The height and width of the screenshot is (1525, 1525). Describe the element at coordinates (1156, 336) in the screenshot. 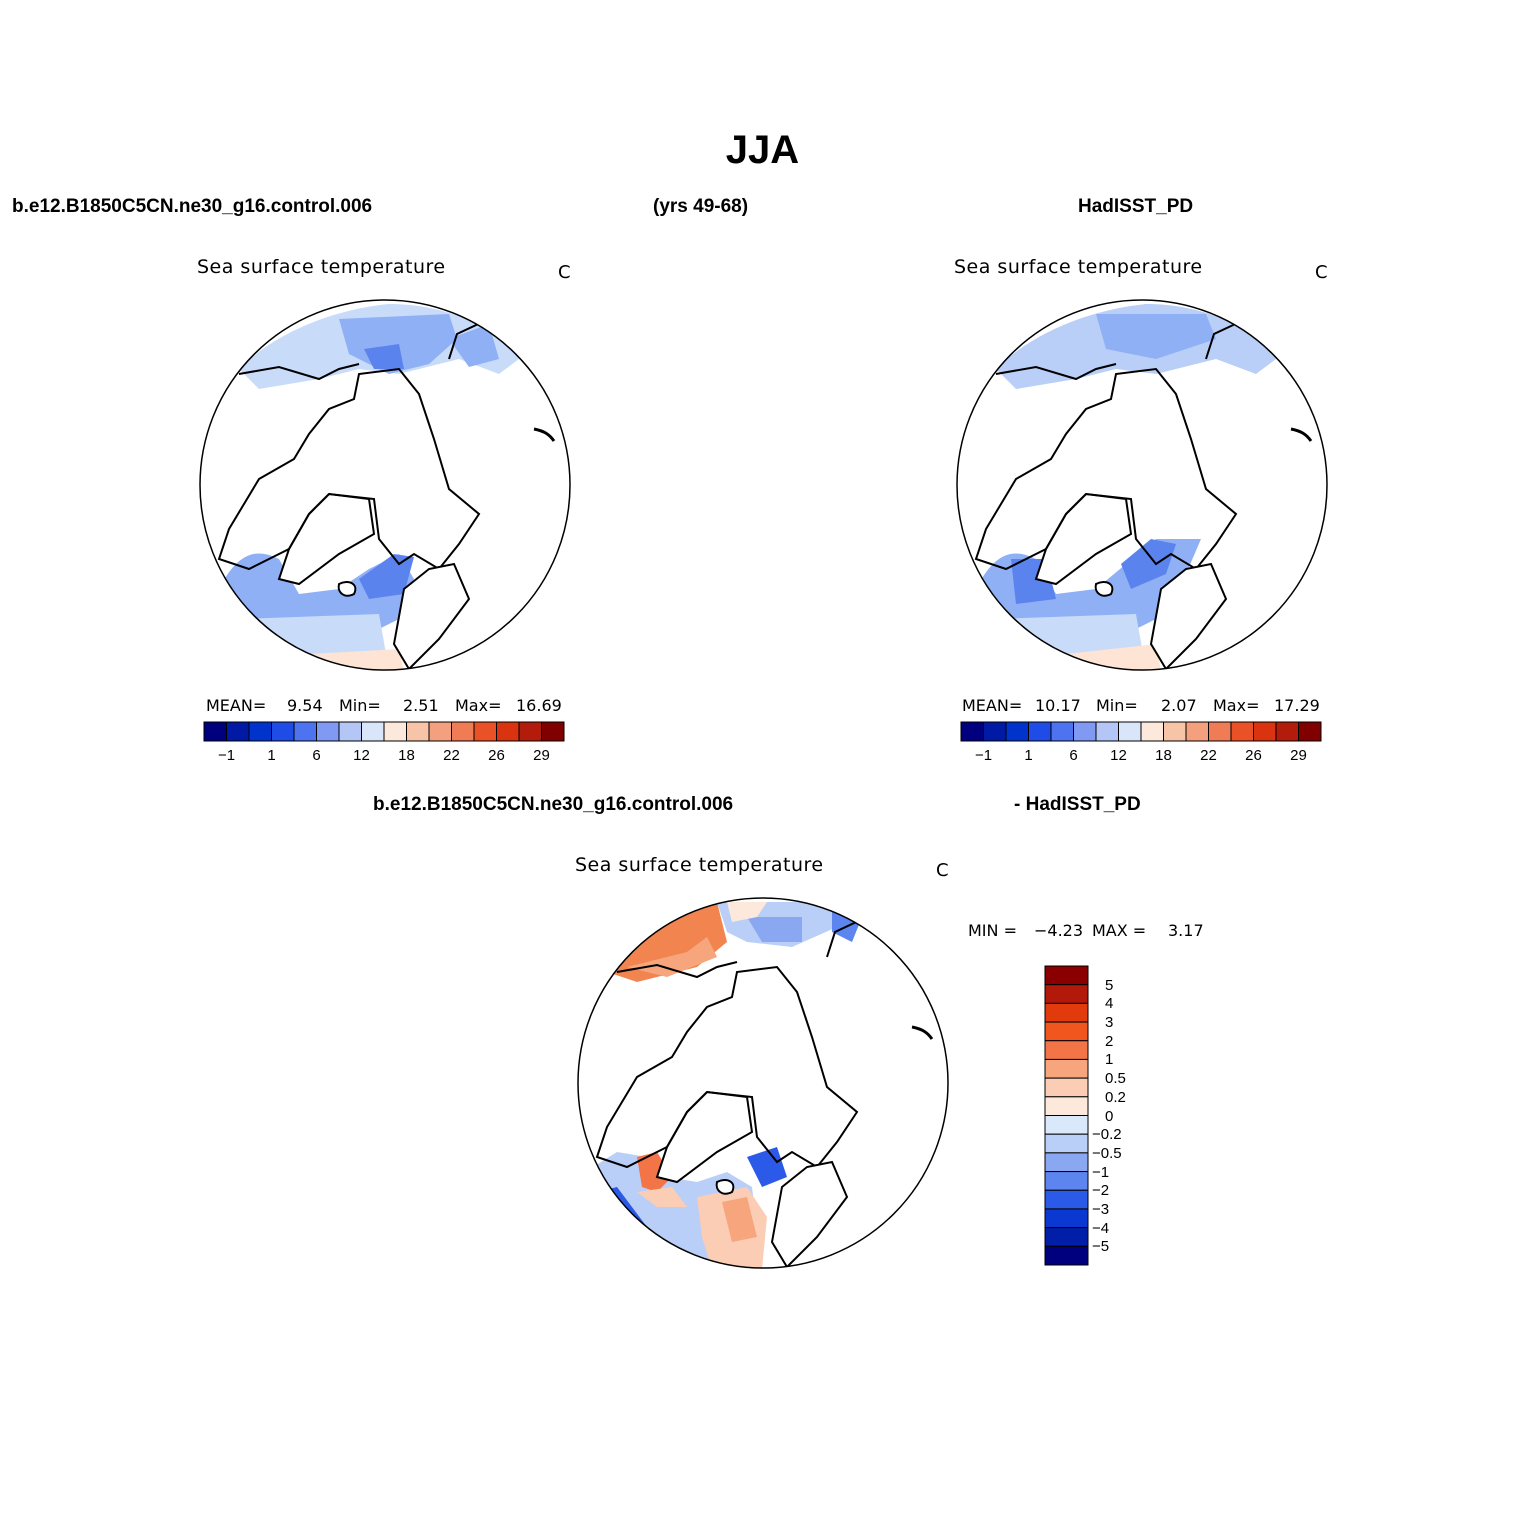

I see `obs-bering-region` at that location.